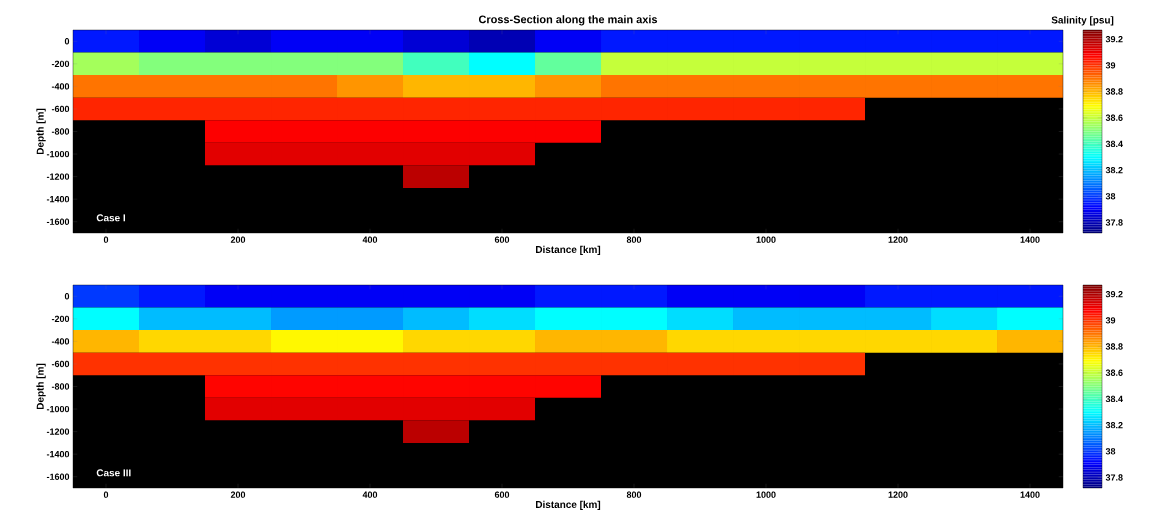 The image size is (1156, 519). What do you see at coordinates (113, 473) in the screenshot?
I see `annotation: Case III` at bounding box center [113, 473].